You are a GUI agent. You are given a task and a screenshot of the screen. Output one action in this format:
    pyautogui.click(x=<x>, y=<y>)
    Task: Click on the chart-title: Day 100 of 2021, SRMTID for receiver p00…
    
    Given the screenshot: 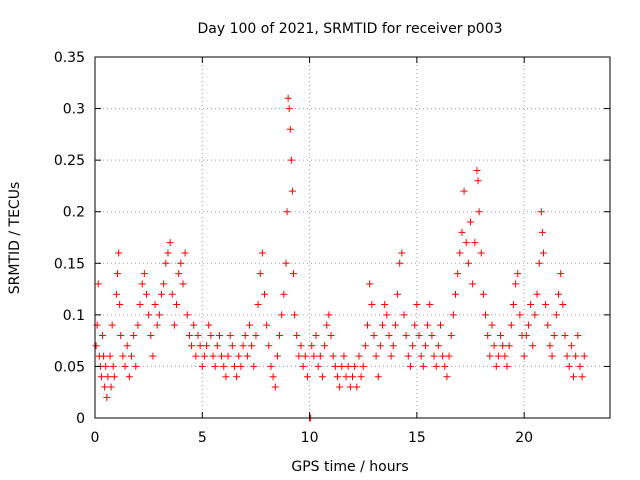 What is the action you would take?
    pyautogui.click(x=349, y=29)
    